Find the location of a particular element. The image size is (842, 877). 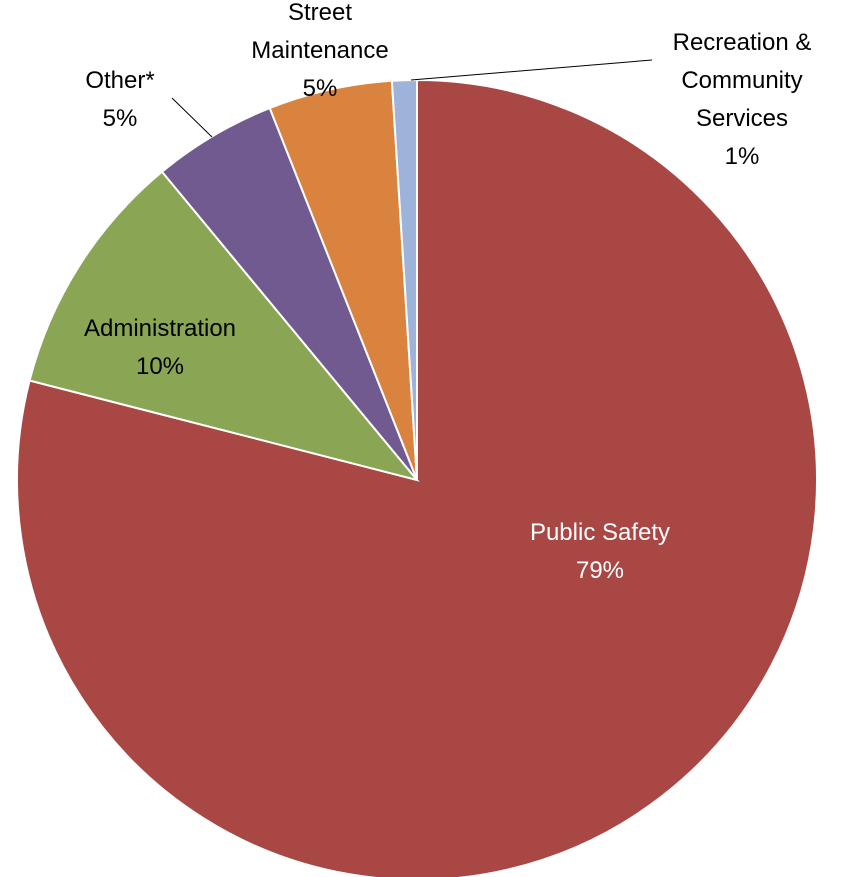

slice-label: Street Maintenance 5% is located at coordinates (319, 51).